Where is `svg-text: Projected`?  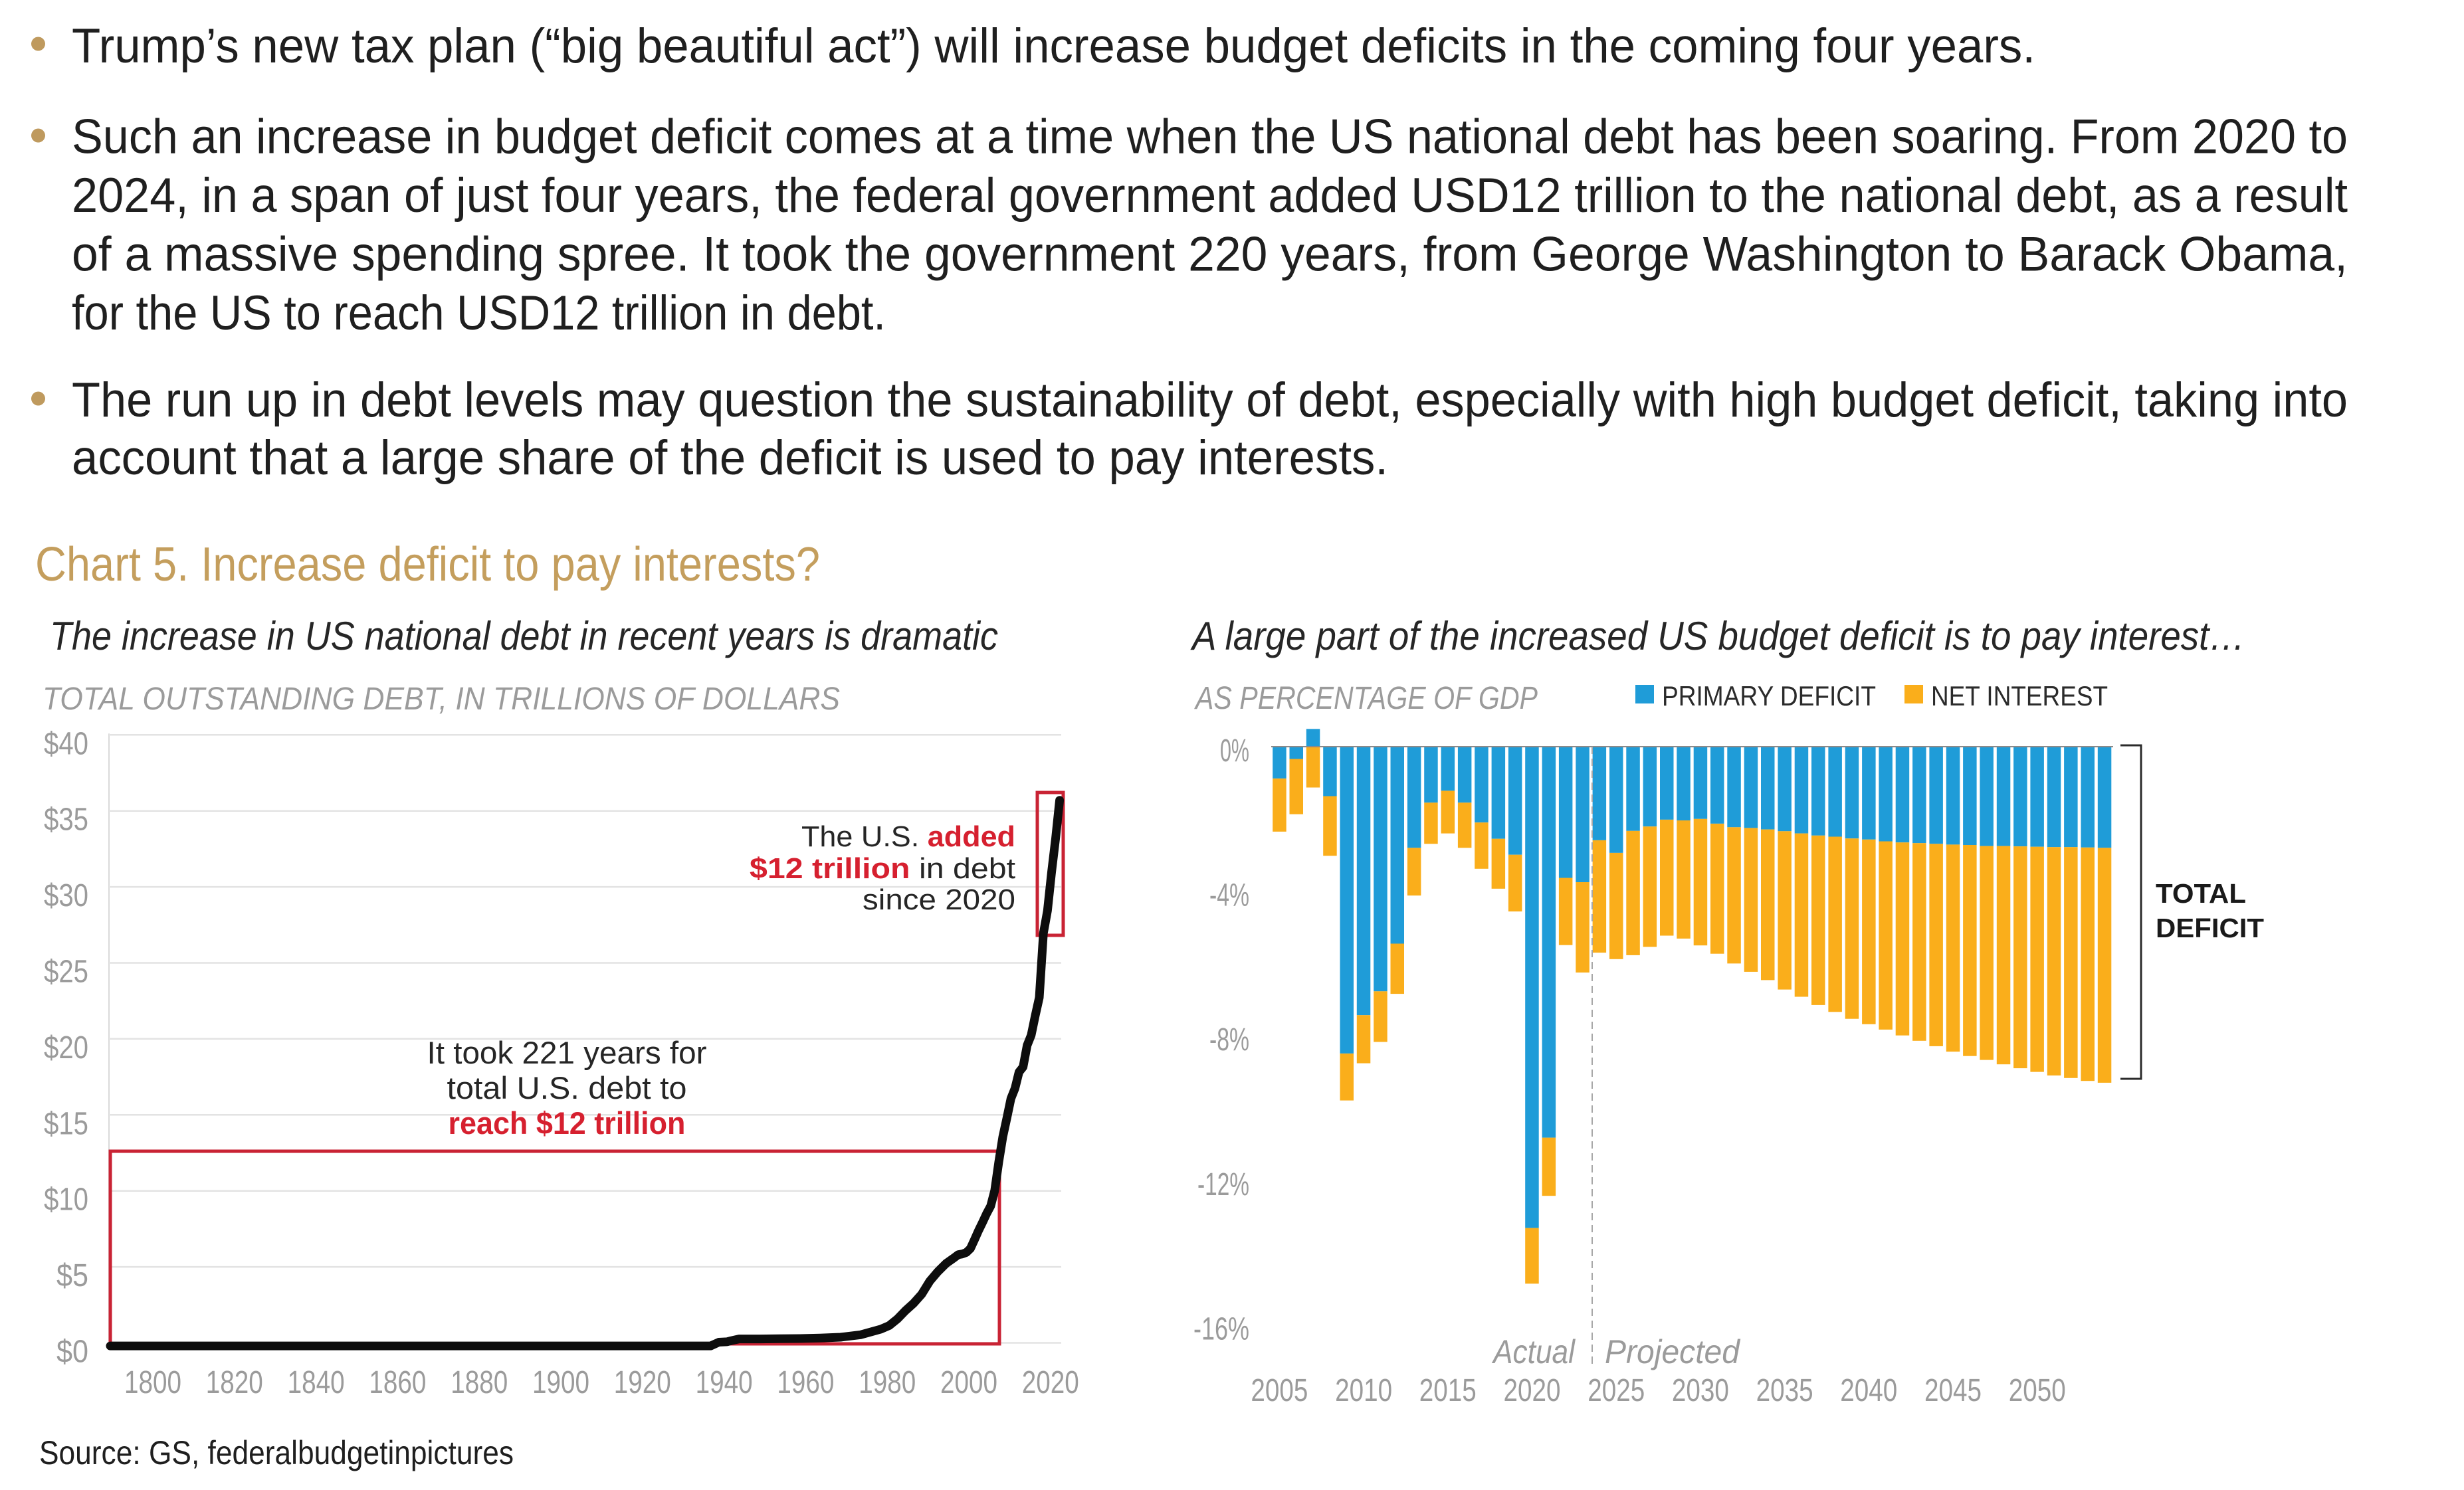 svg-text: Projected is located at coordinates (1673, 1351).